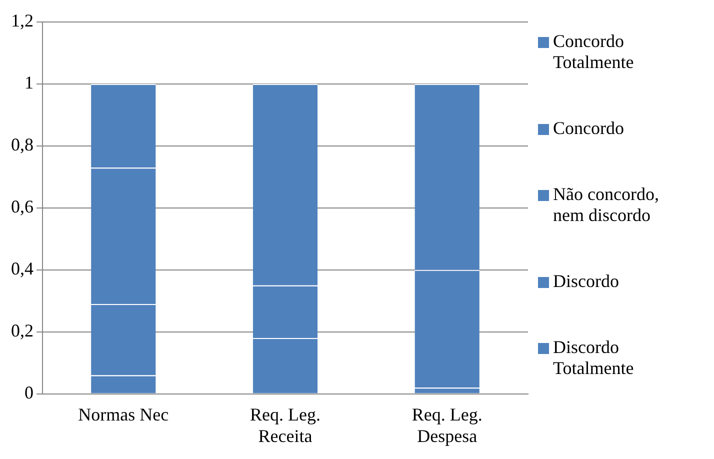  What do you see at coordinates (588, 128) in the screenshot?
I see `legend-label: Concordo` at bounding box center [588, 128].